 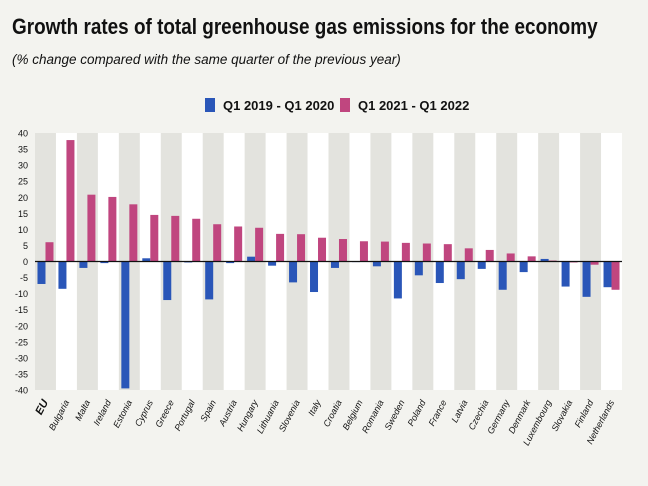 What do you see at coordinates (414, 105) in the screenshot?
I see `legend-label-q1-2021-2022: Q1 2021 - Q1 2022` at bounding box center [414, 105].